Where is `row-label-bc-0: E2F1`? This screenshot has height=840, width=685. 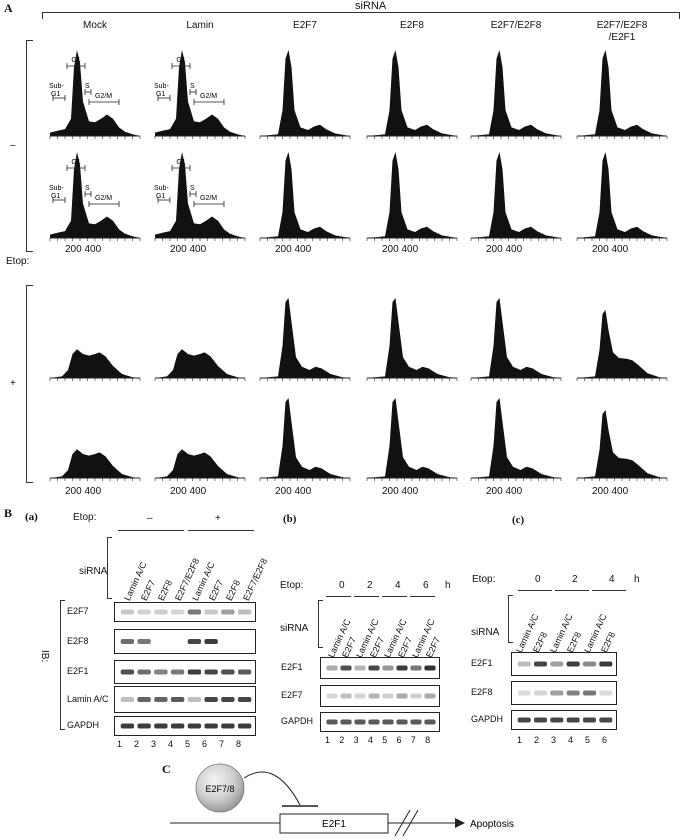 row-label-bc-0: E2F1 is located at coordinates (482, 663).